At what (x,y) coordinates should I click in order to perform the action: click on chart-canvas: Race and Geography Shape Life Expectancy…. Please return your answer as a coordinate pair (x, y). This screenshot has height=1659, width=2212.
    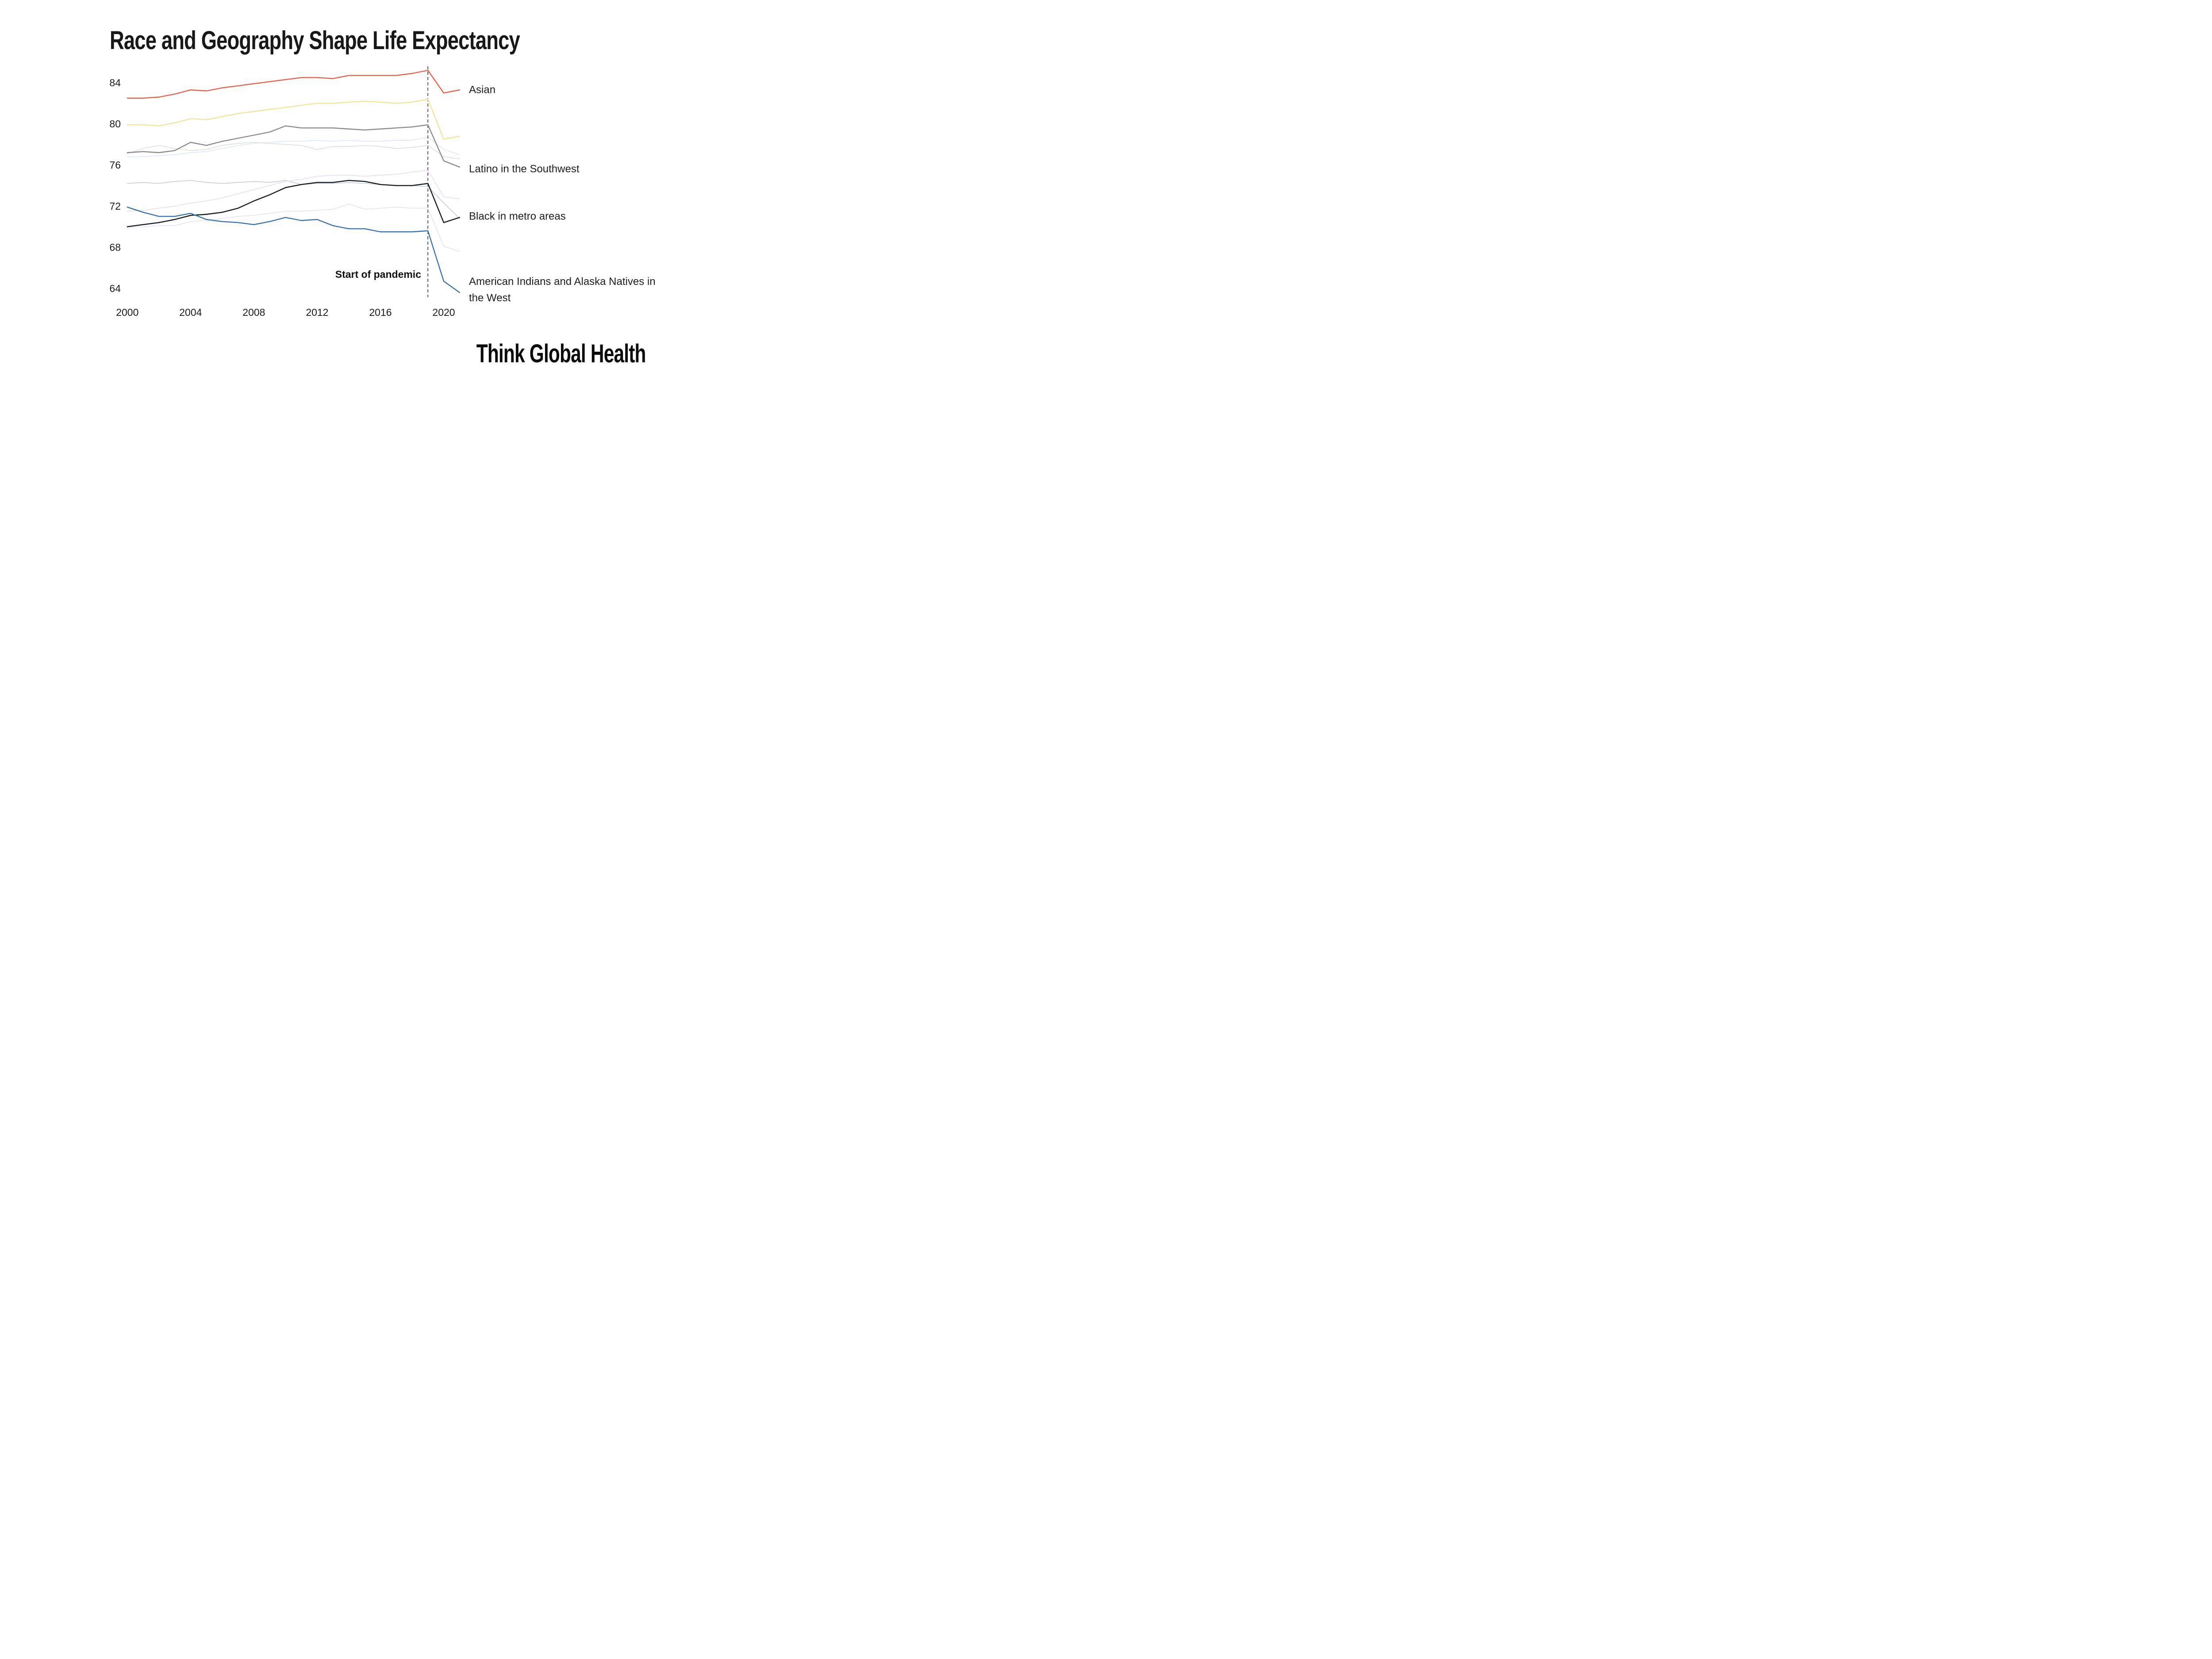
    Looking at the image, I should click on (341, 191).